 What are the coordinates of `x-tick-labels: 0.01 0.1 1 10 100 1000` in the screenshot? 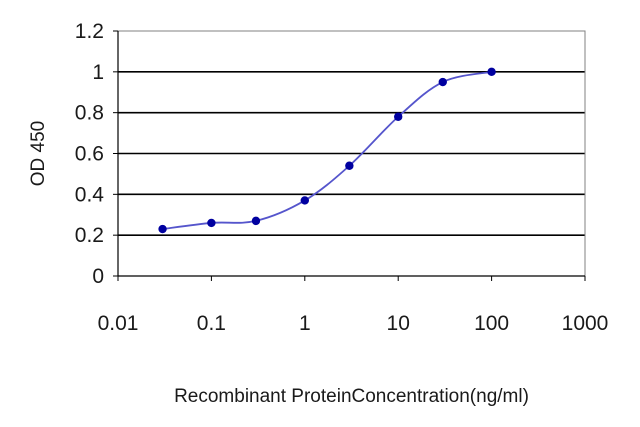 It's located at (353, 323).